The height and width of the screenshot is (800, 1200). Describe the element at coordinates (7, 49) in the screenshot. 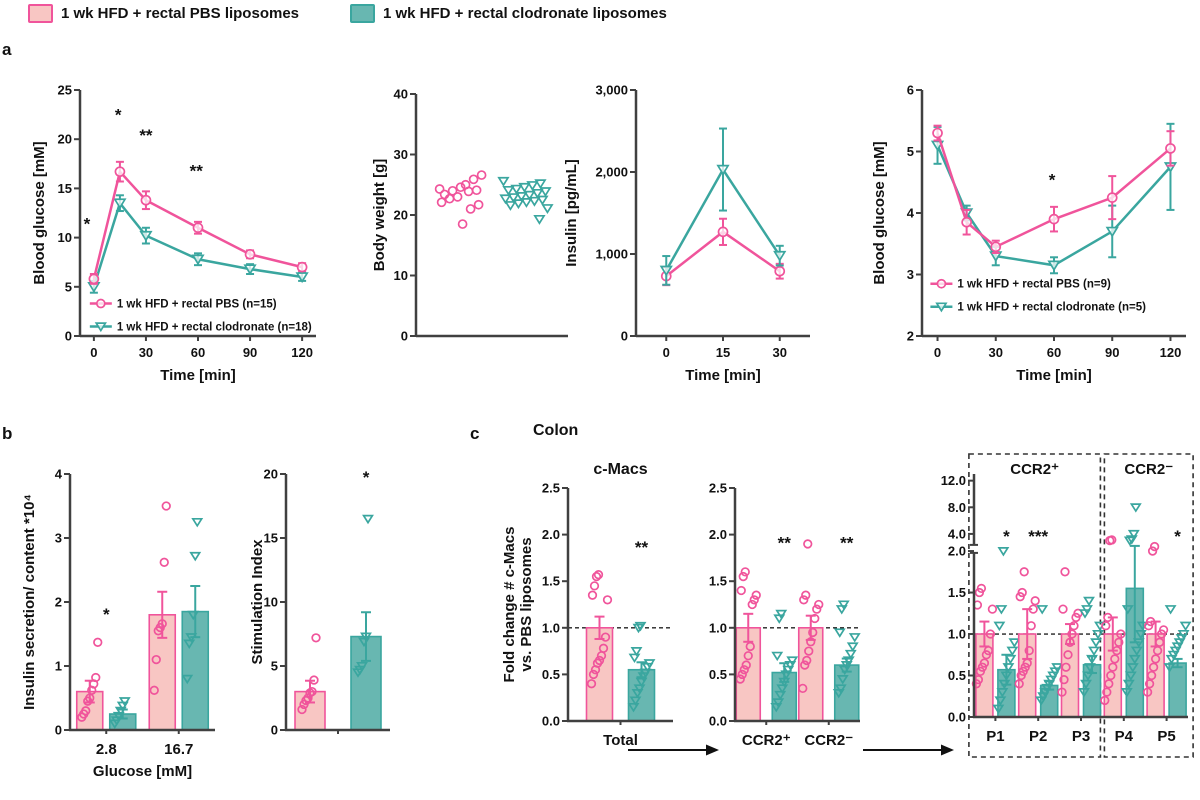

I see `panel-a-label: a` at that location.